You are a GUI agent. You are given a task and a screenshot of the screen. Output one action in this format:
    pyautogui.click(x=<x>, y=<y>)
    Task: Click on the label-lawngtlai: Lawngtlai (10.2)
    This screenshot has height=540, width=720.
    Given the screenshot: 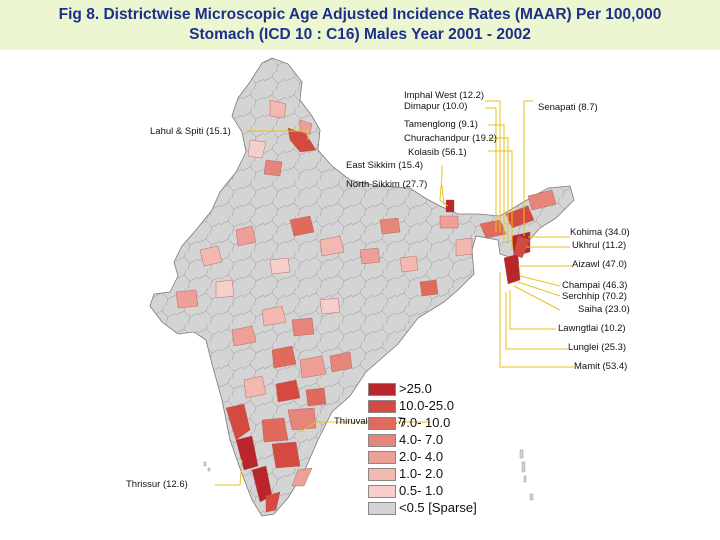 What is the action you would take?
    pyautogui.click(x=592, y=328)
    